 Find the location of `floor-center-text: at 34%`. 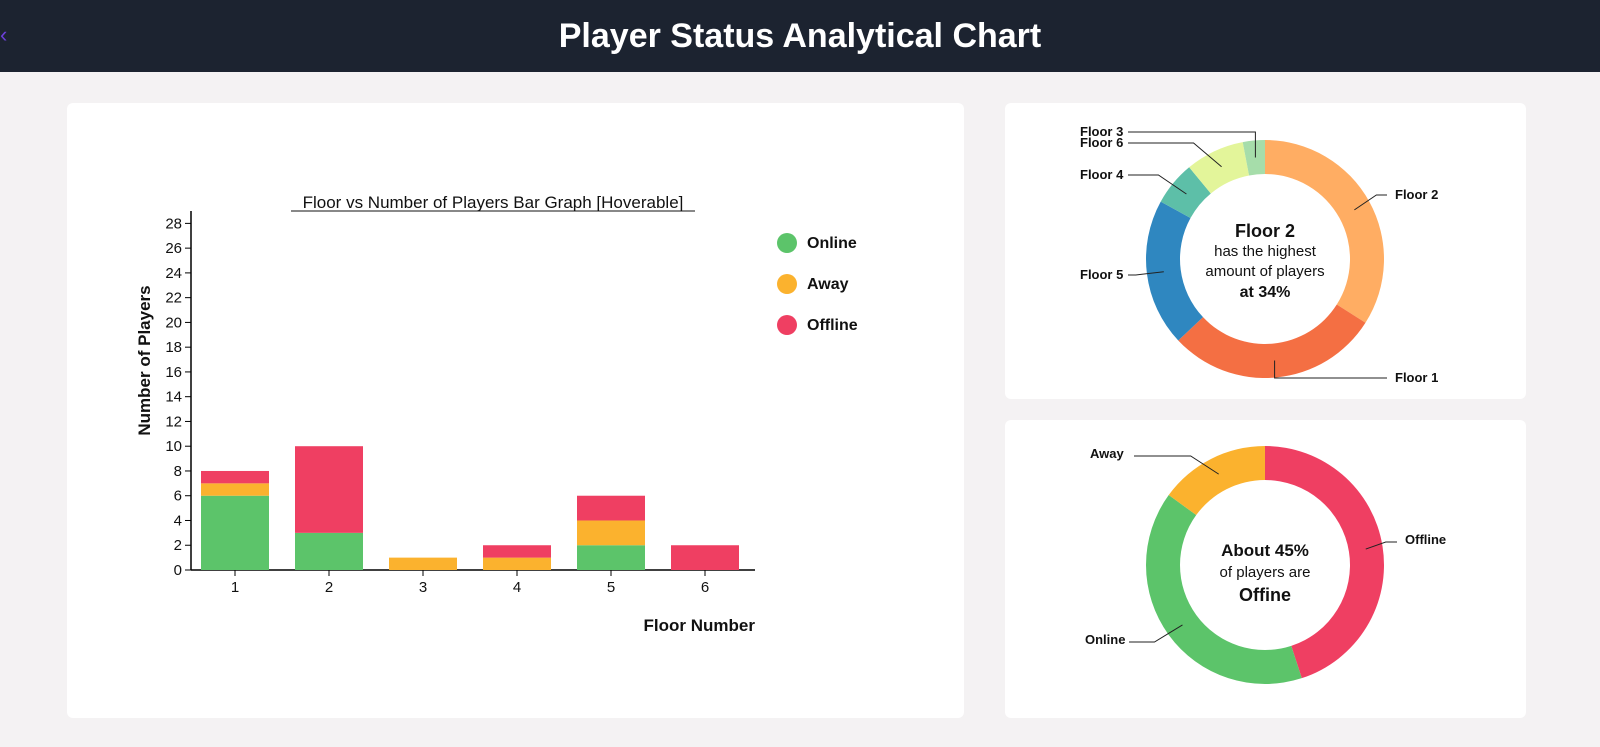

floor-center-text: at 34% is located at coordinates (1265, 292).